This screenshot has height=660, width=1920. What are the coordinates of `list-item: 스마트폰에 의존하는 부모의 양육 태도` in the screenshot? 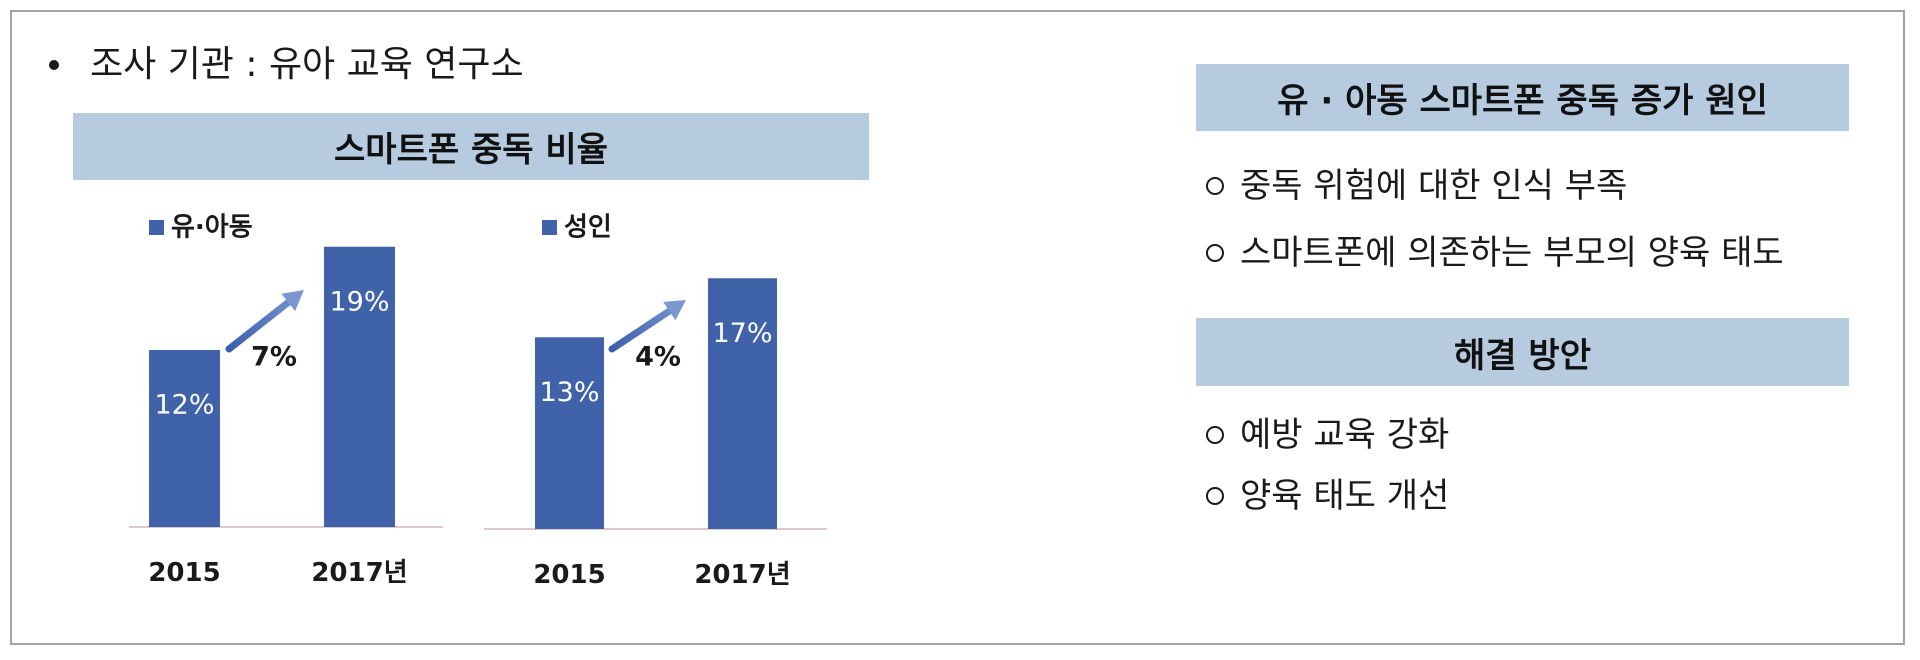 It's located at (1495, 253).